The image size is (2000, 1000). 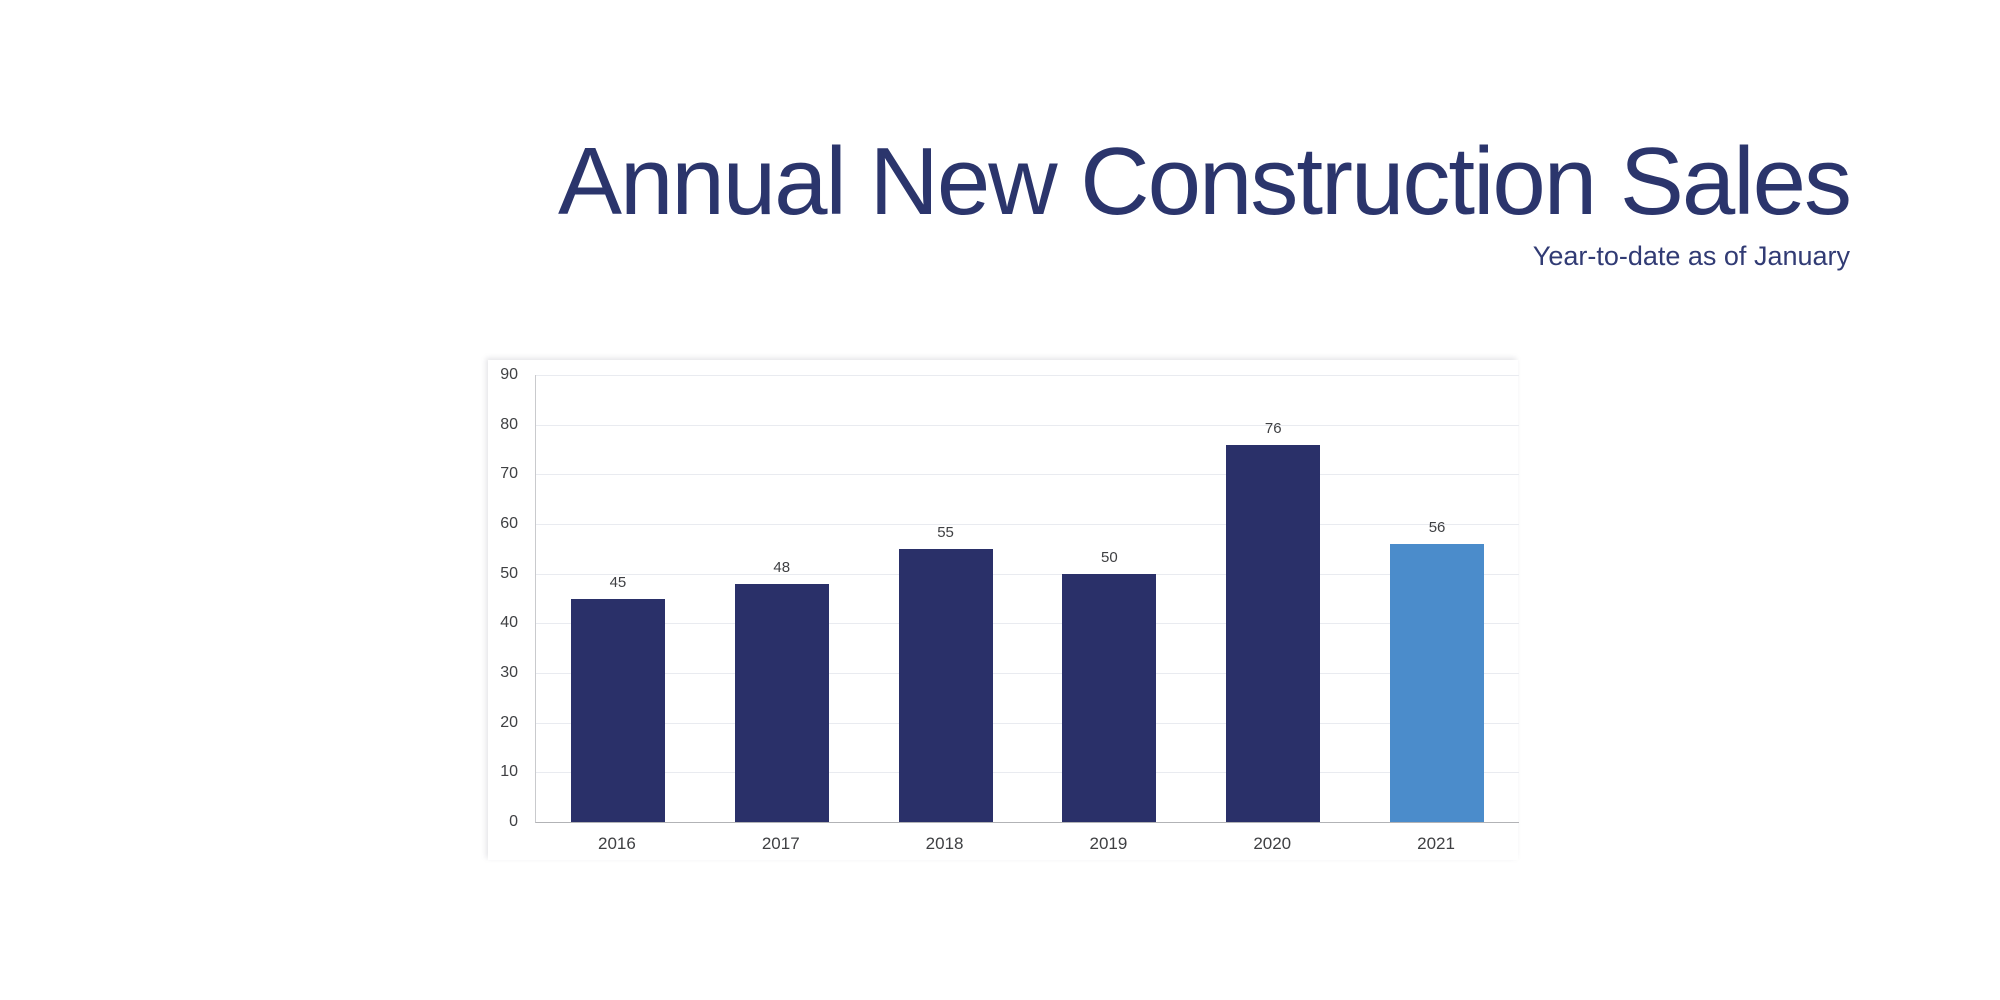 What do you see at coordinates (945, 532) in the screenshot?
I see `bar-value-label-2018: 55` at bounding box center [945, 532].